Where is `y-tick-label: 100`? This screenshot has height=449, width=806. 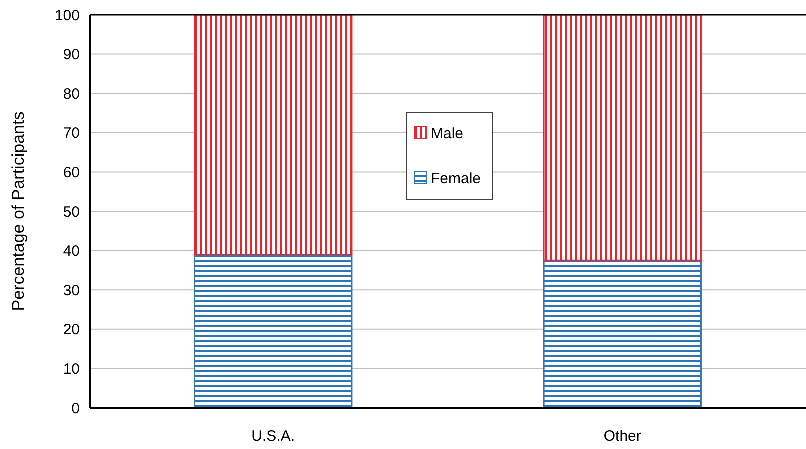 y-tick-label: 100 is located at coordinates (67, 15).